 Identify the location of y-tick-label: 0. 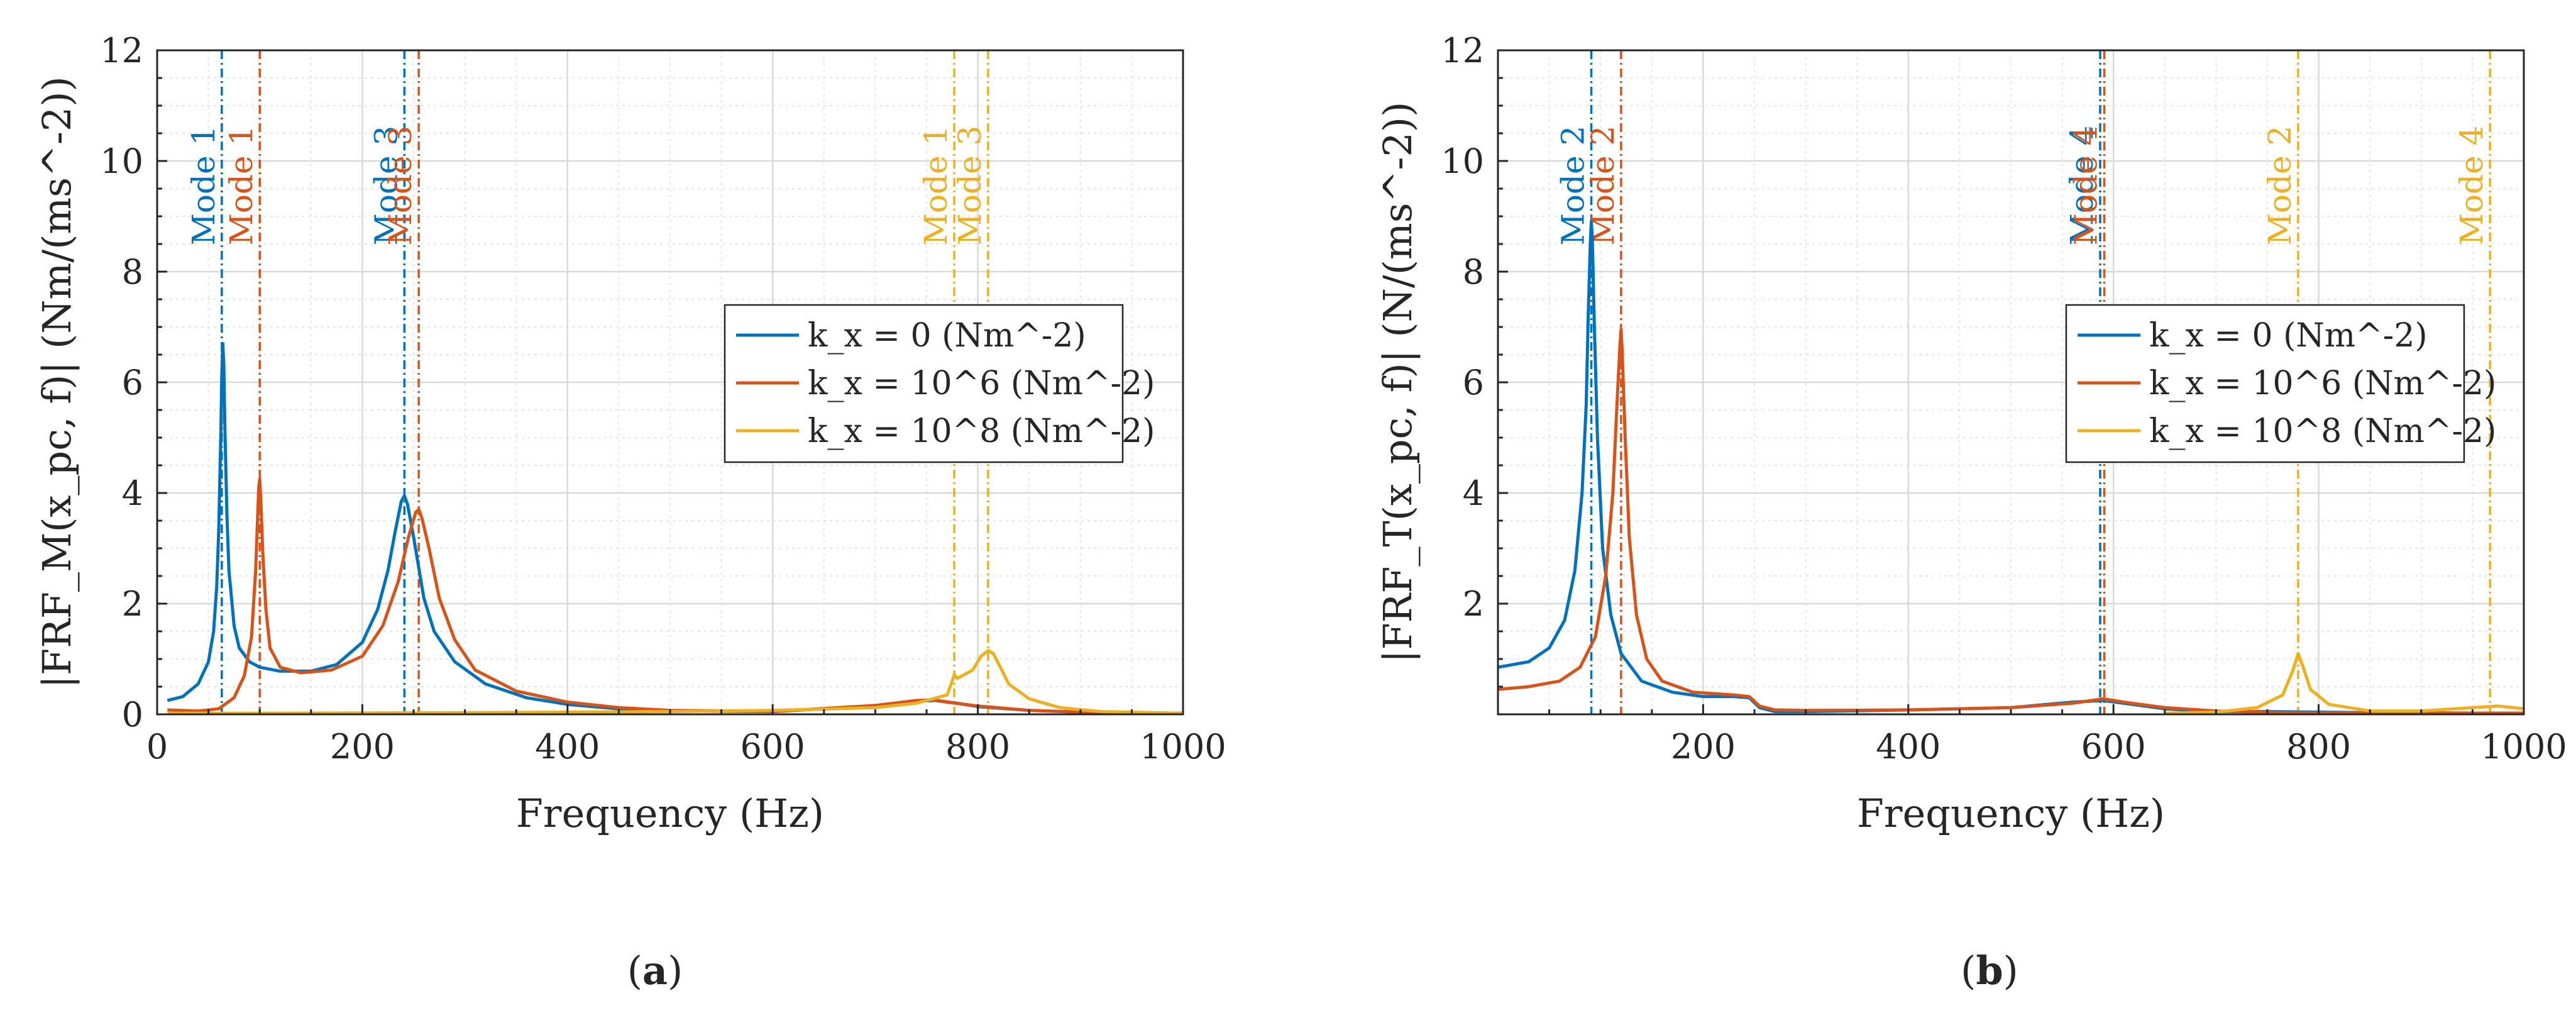
(132, 714).